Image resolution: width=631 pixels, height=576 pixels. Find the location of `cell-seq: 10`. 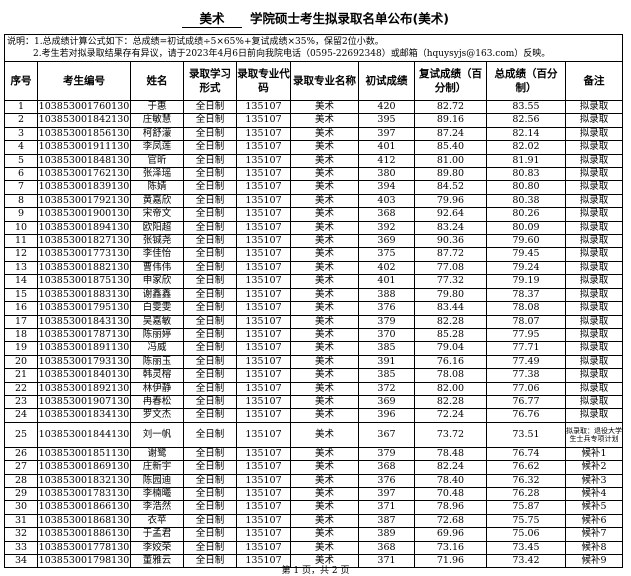

cell-seq: 10 is located at coordinates (21, 228).